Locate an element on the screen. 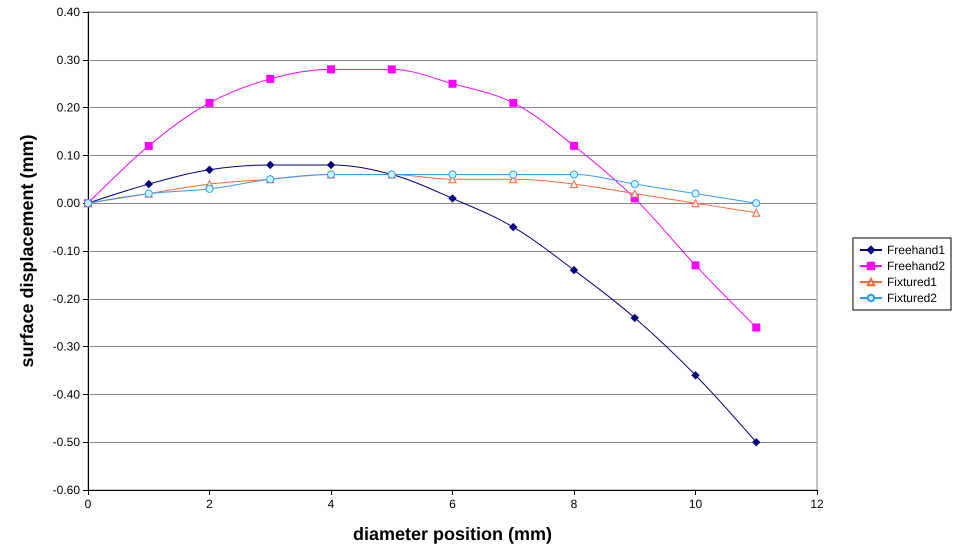 This screenshot has height=548, width=953. y-tick-label: 0.00 is located at coordinates (68, 203).